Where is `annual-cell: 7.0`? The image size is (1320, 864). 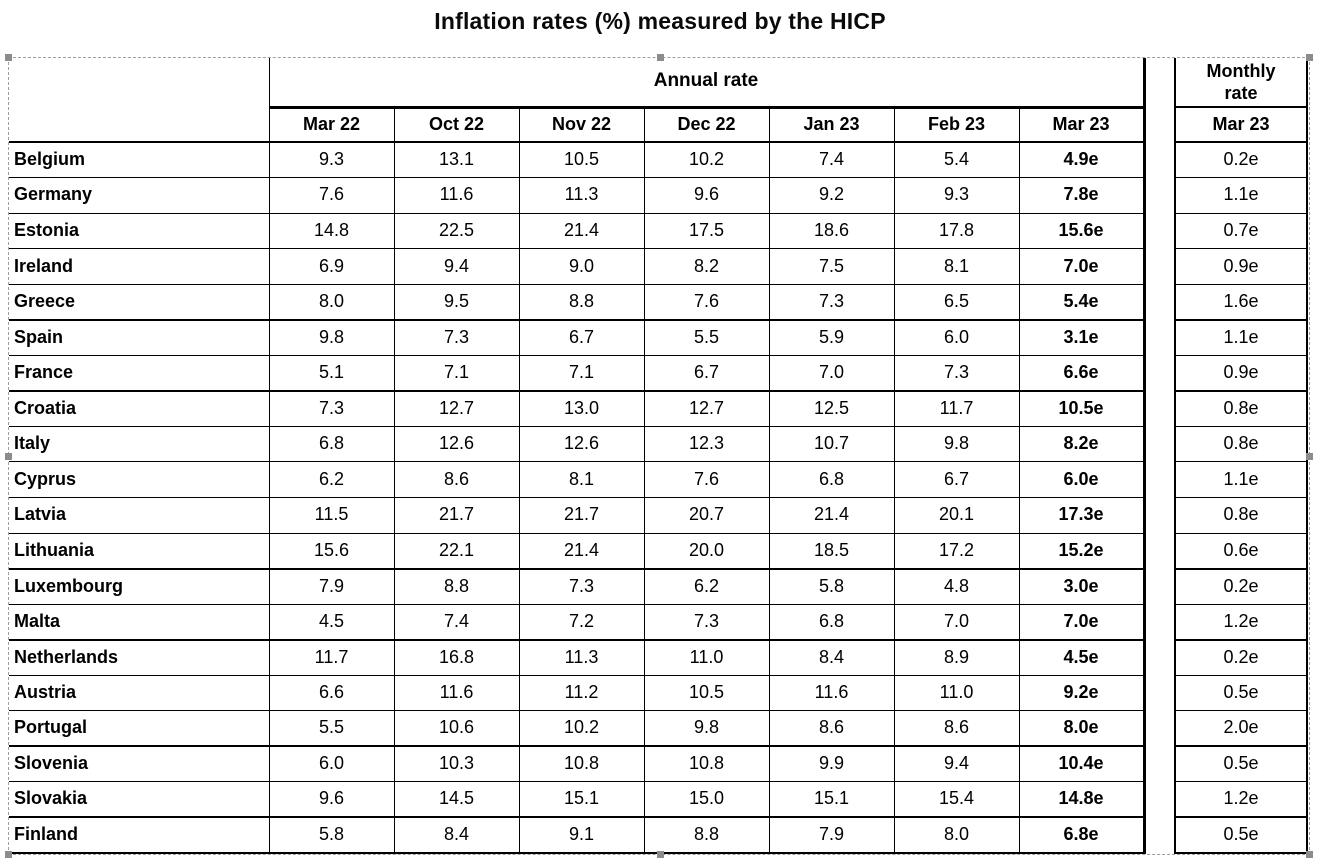 annual-cell: 7.0 is located at coordinates (831, 373).